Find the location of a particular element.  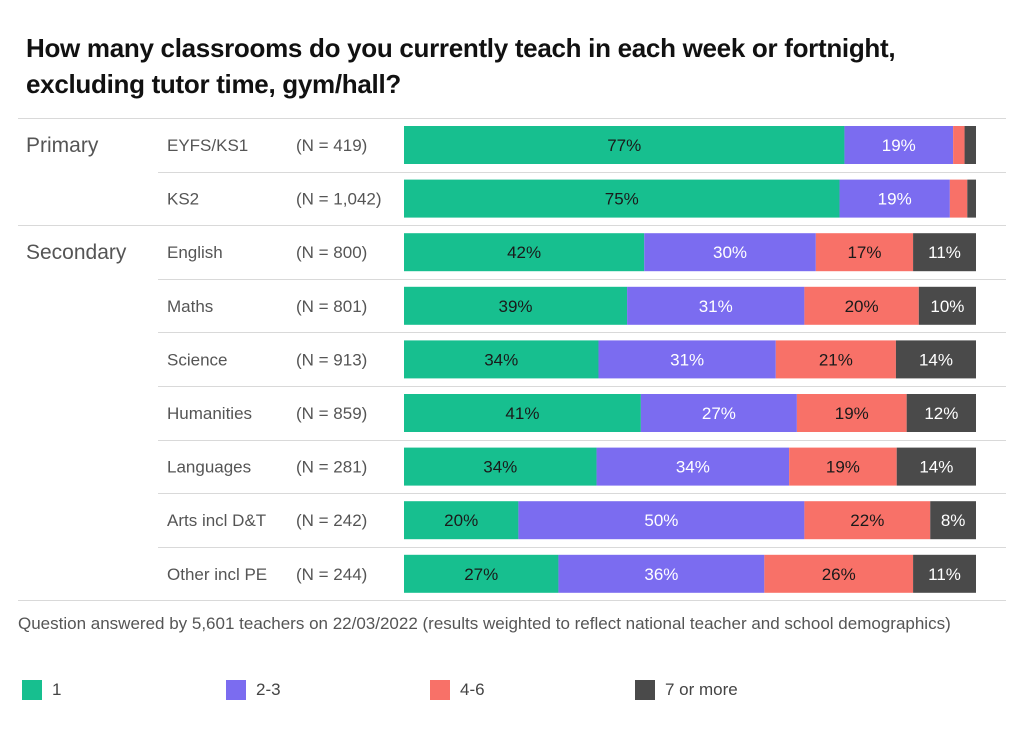

sample-size-label: (N = 913) is located at coordinates (331, 359).